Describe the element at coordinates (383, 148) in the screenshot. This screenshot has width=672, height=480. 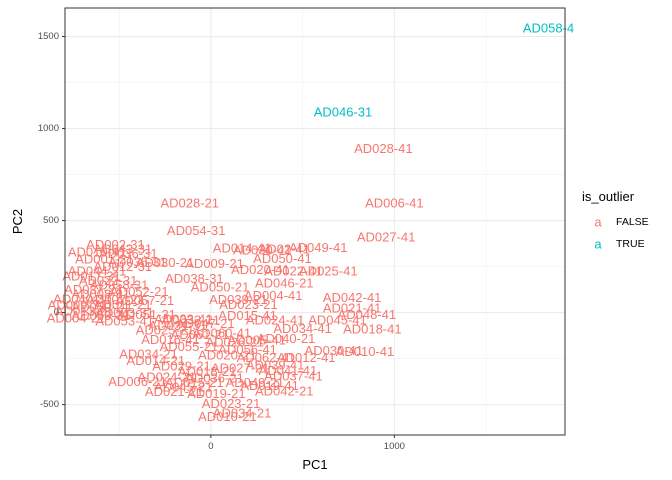
I see `point-label: AD028-41` at that location.